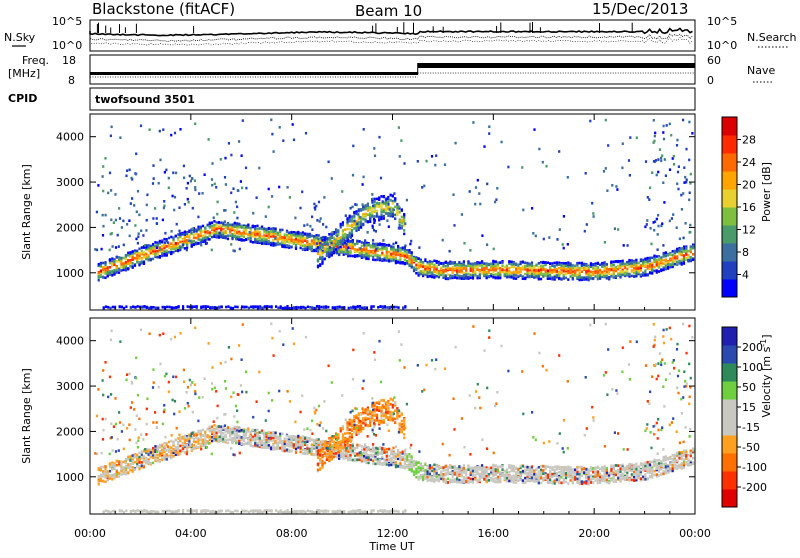  Describe the element at coordinates (22, 98) in the screenshot. I see `cpid-label: CPID` at that location.